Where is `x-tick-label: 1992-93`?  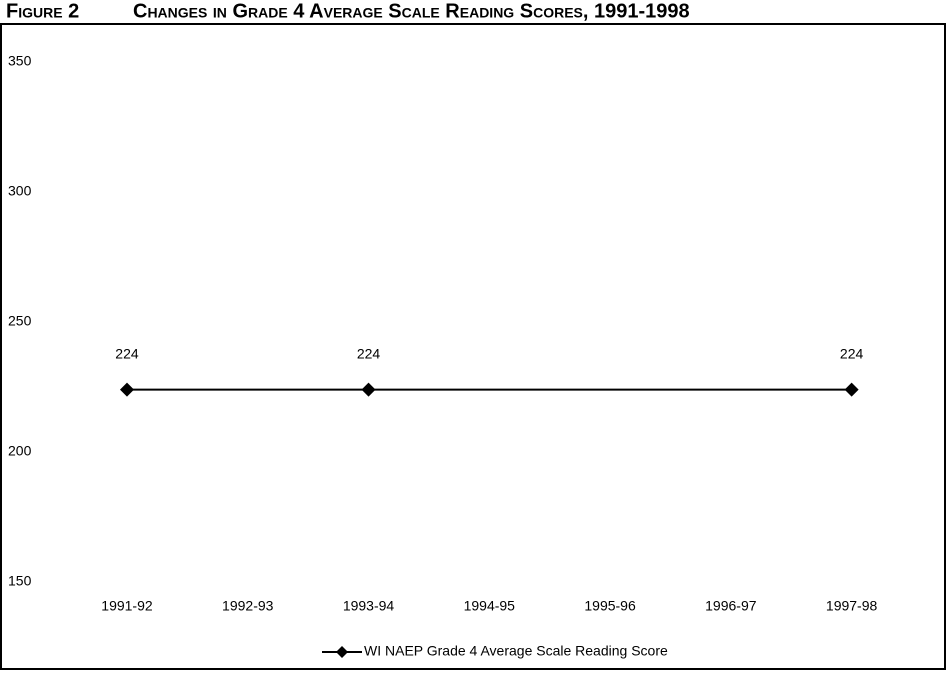 x-tick-label: 1992-93 is located at coordinates (248, 606).